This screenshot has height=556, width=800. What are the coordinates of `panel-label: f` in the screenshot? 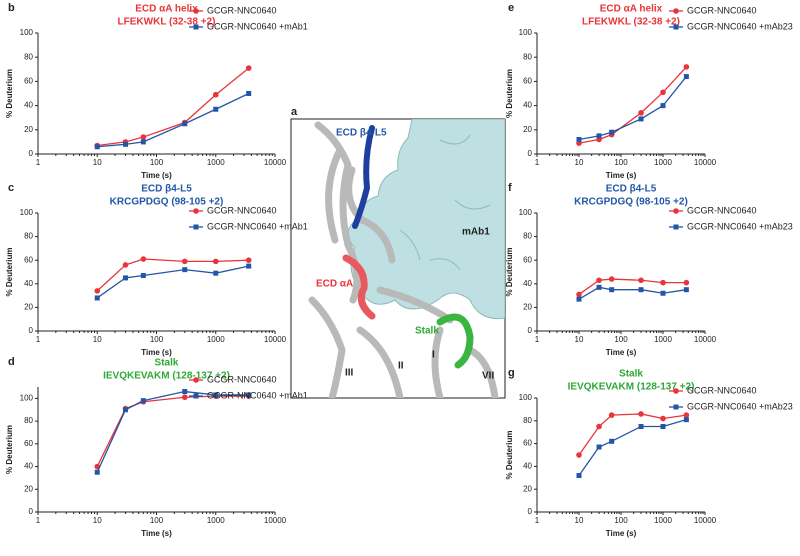 It's located at (510, 188).